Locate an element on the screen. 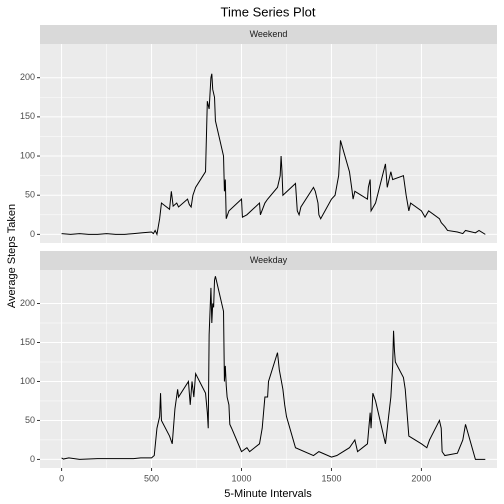 The width and height of the screenshot is (504, 504). strip-label: Weekday is located at coordinates (269, 260).